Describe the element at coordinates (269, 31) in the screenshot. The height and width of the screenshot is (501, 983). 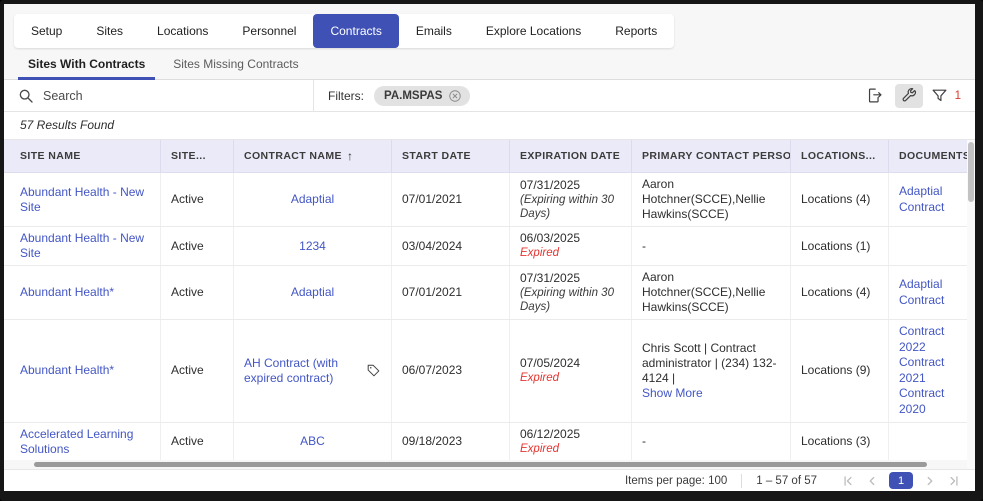
I see `tab-personnel: Personnel` at that location.